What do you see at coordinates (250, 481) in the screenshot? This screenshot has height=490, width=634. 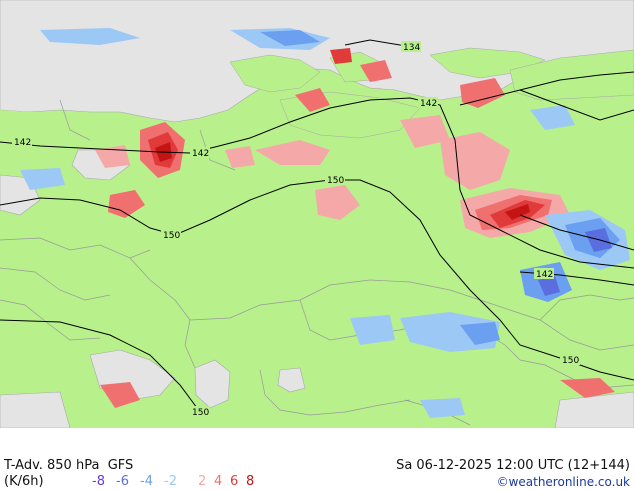 I see `legend-item: 8` at bounding box center [250, 481].